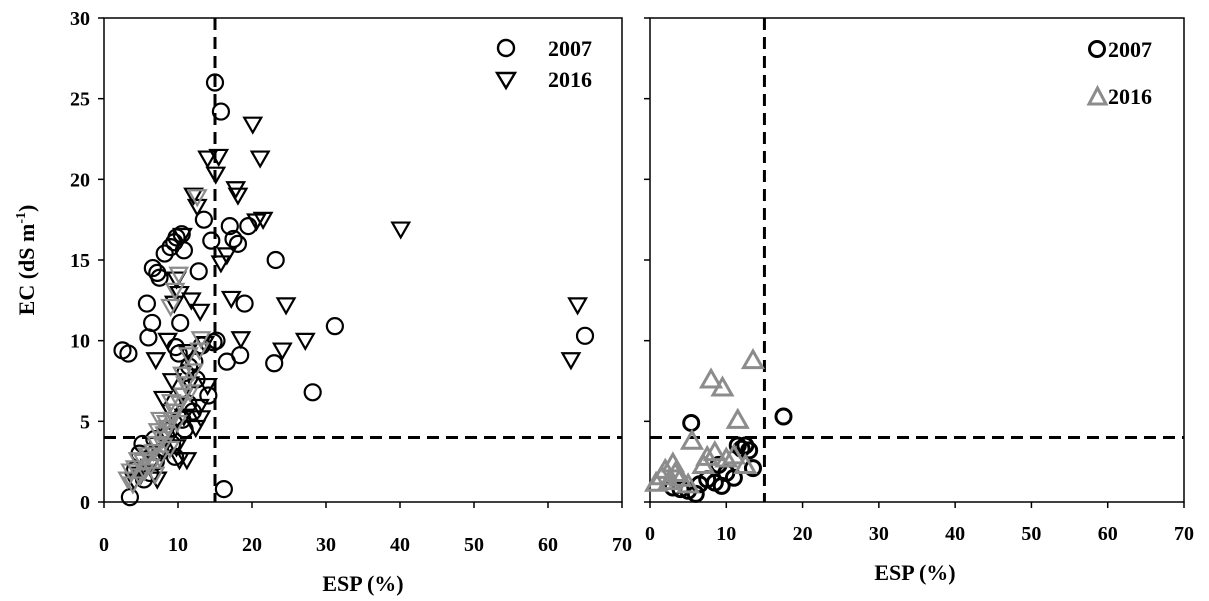 The height and width of the screenshot is (601, 1209). Describe the element at coordinates (326, 545) in the screenshot. I see `x-tick-label: 30` at that location.